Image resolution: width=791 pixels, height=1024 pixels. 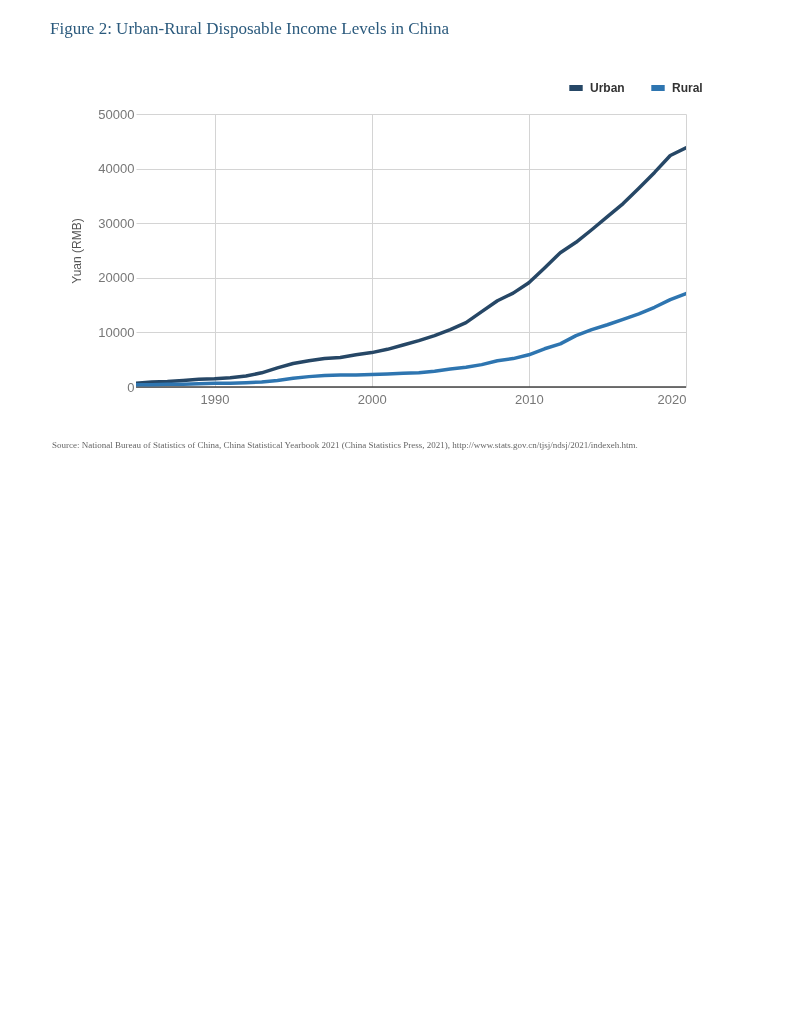 I want to click on legend-label: Rural, so click(x=687, y=88).